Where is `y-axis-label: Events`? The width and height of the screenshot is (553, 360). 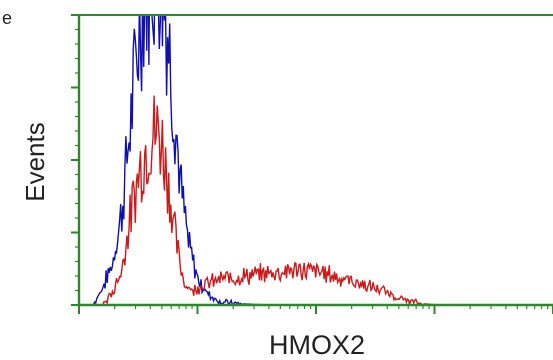
y-axis-label: Events is located at coordinates (35, 162).